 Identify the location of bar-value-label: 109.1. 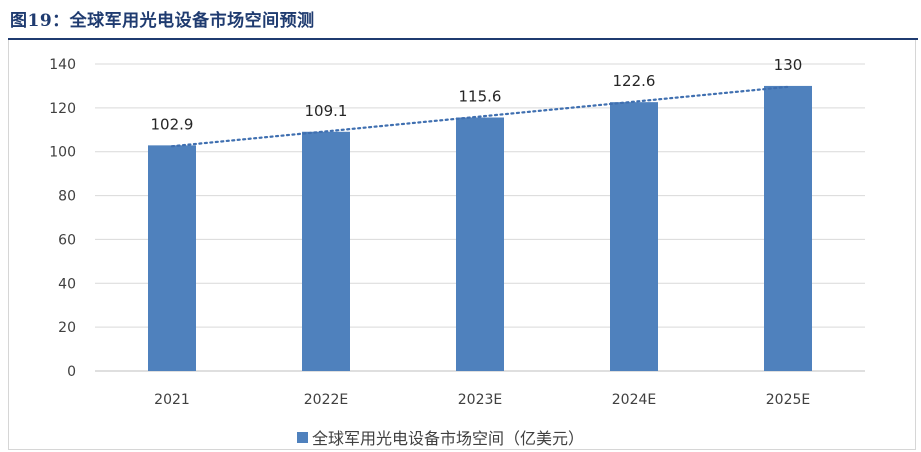
(326, 111).